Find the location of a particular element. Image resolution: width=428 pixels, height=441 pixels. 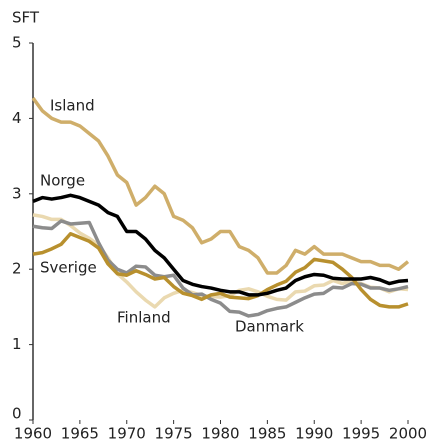

series-label: Norge is located at coordinates (62, 181).